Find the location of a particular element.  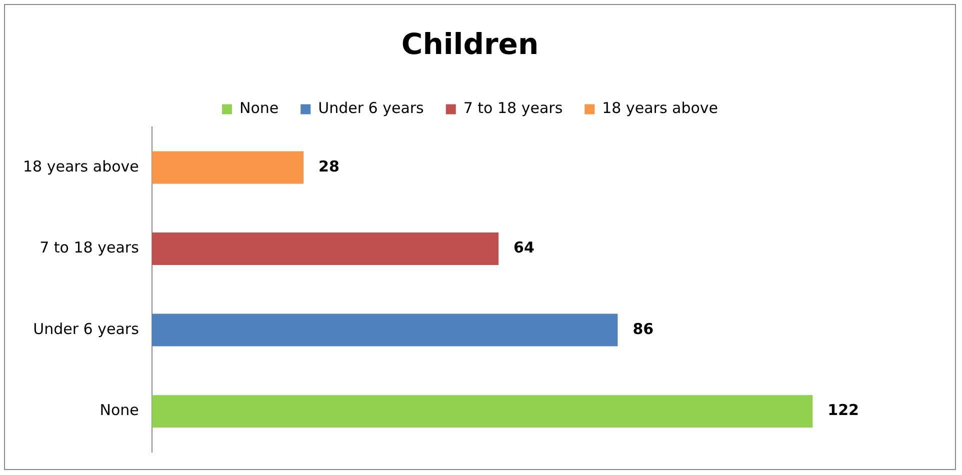

data-label: 122 is located at coordinates (843, 410).